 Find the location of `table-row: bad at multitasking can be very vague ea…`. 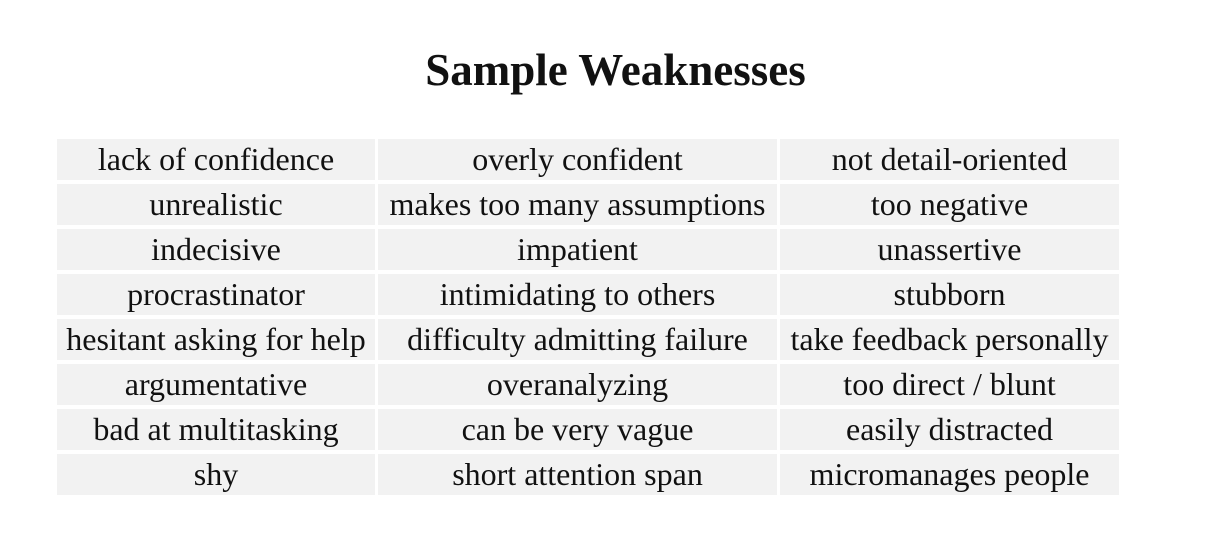

table-row: bad at multitasking can be very vague ea… is located at coordinates (588, 429).